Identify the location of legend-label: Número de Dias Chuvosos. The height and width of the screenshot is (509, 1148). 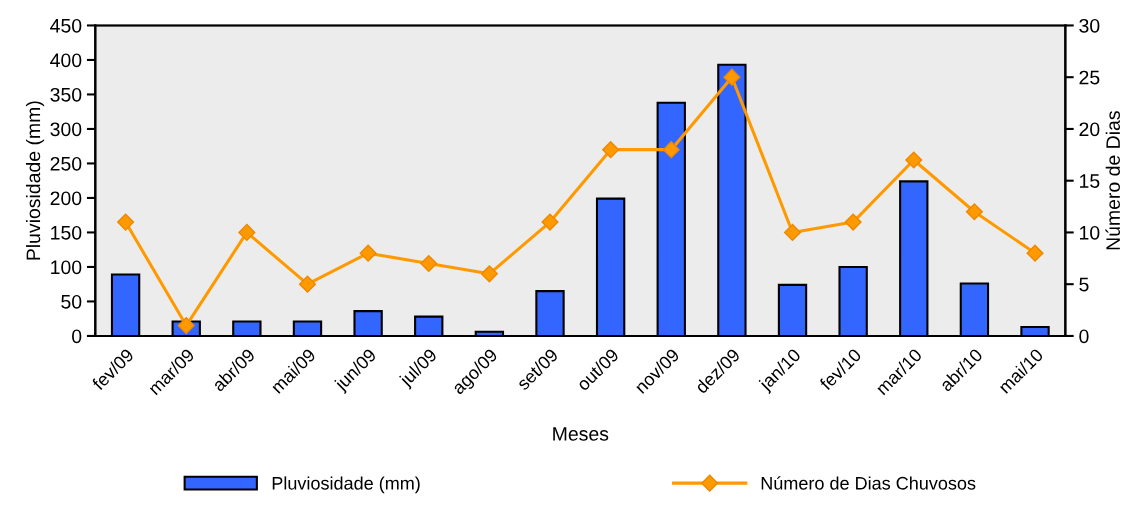
(868, 483).